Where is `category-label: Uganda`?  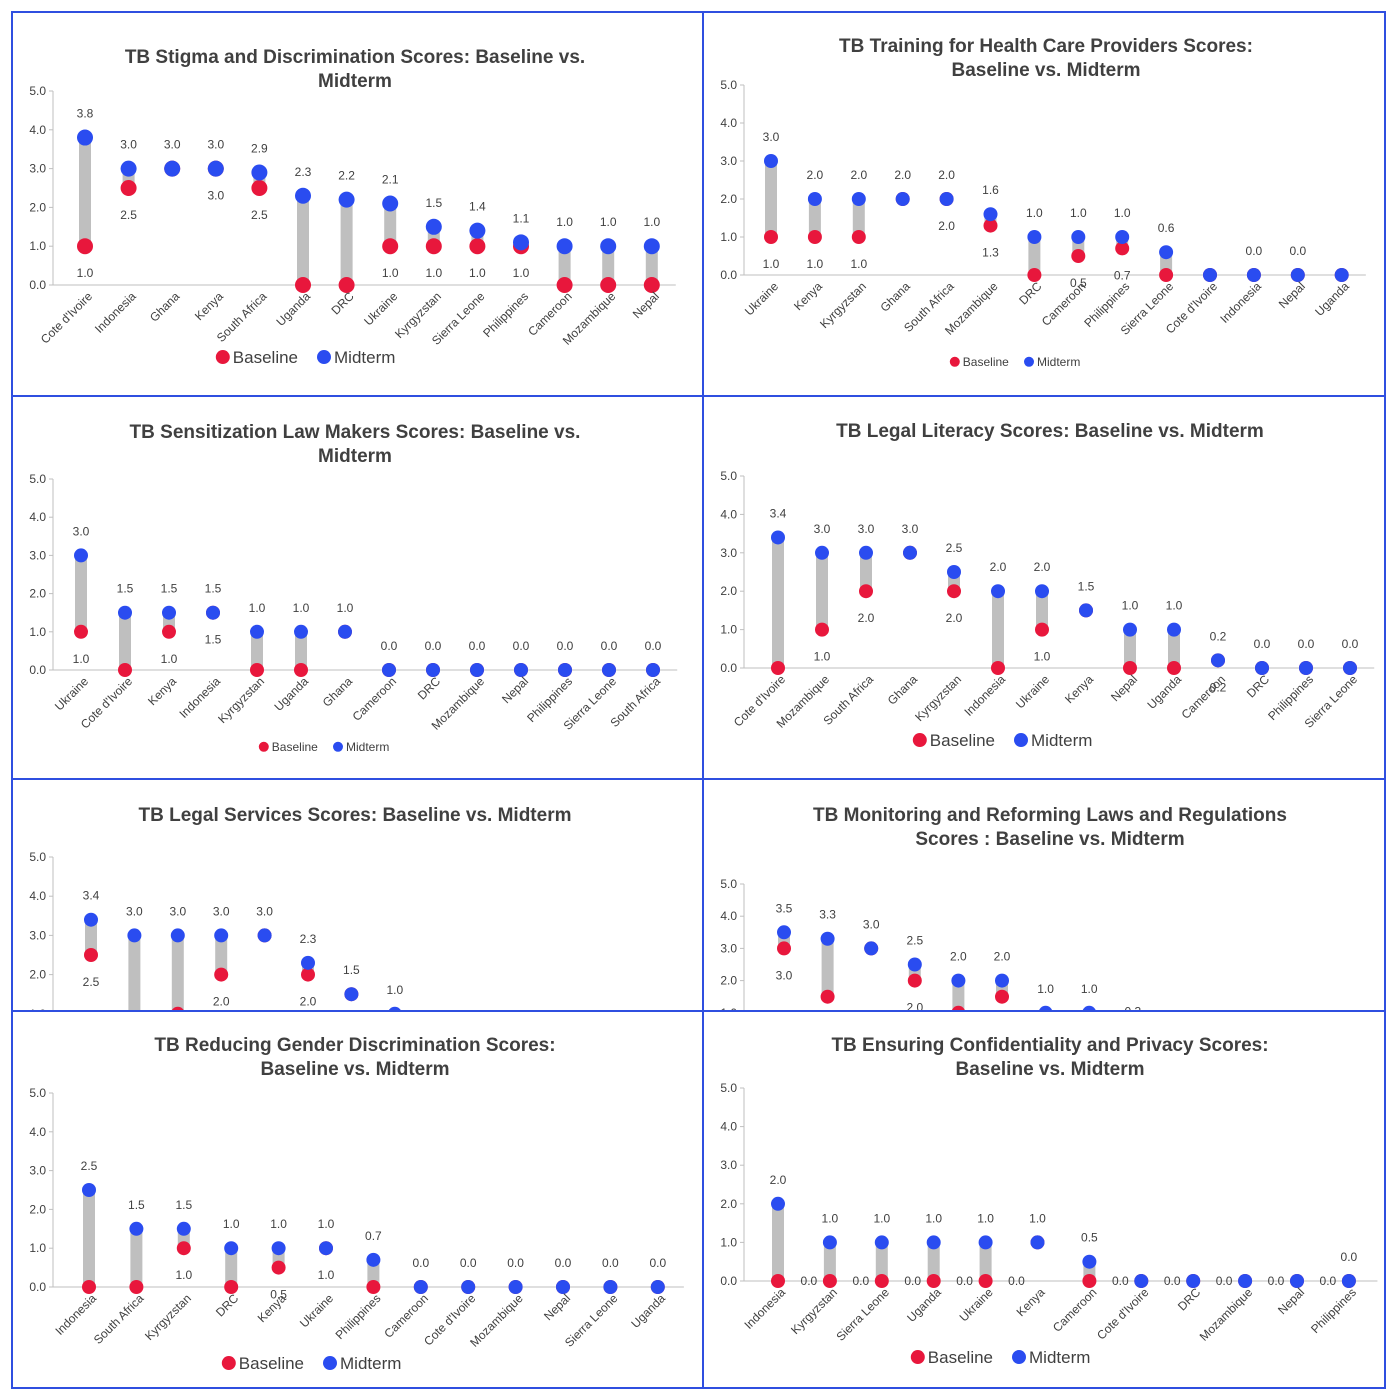 category-label: Uganda is located at coordinates (648, 1311).